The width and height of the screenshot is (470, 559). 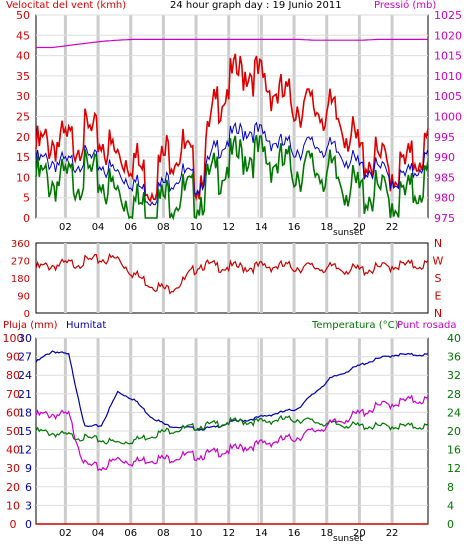 I want to click on pressure-y-tick-label: 975, so click(x=444, y=218).